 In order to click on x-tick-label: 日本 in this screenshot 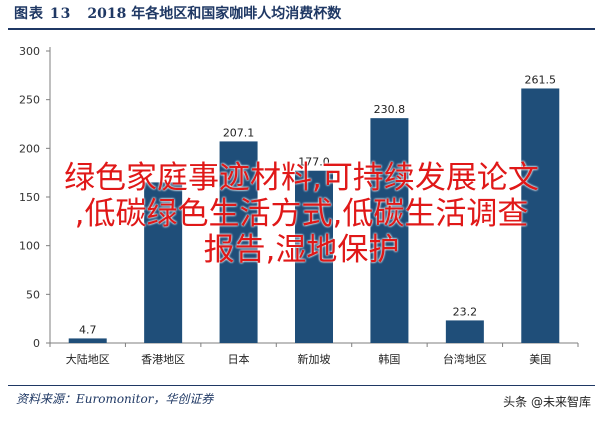, I will do `click(239, 359)`.